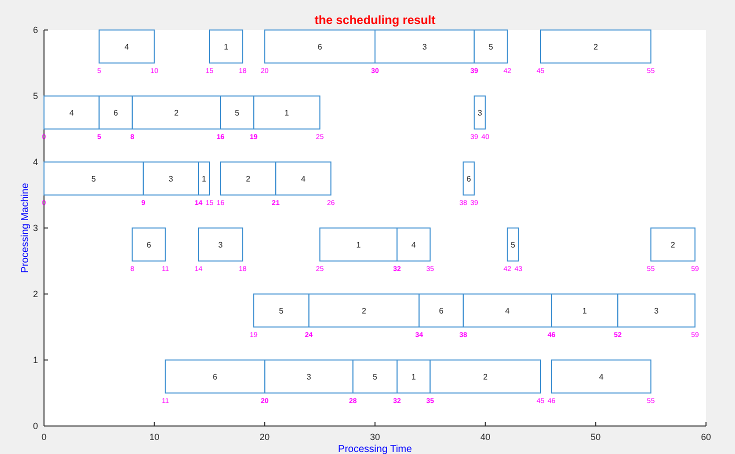 The width and height of the screenshot is (735, 454). What do you see at coordinates (375, 20) in the screenshot?
I see `chart-title: the scheduling result` at bounding box center [375, 20].